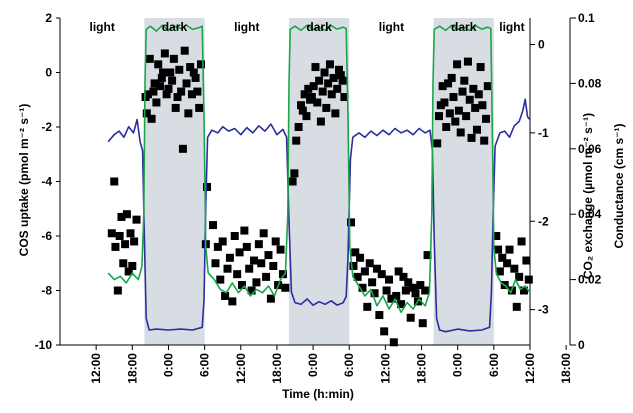 Image resolution: width=633 pixels, height=413 pixels. What do you see at coordinates (44, 345) in the screenshot?
I see `left-tick-label: -10` at bounding box center [44, 345].